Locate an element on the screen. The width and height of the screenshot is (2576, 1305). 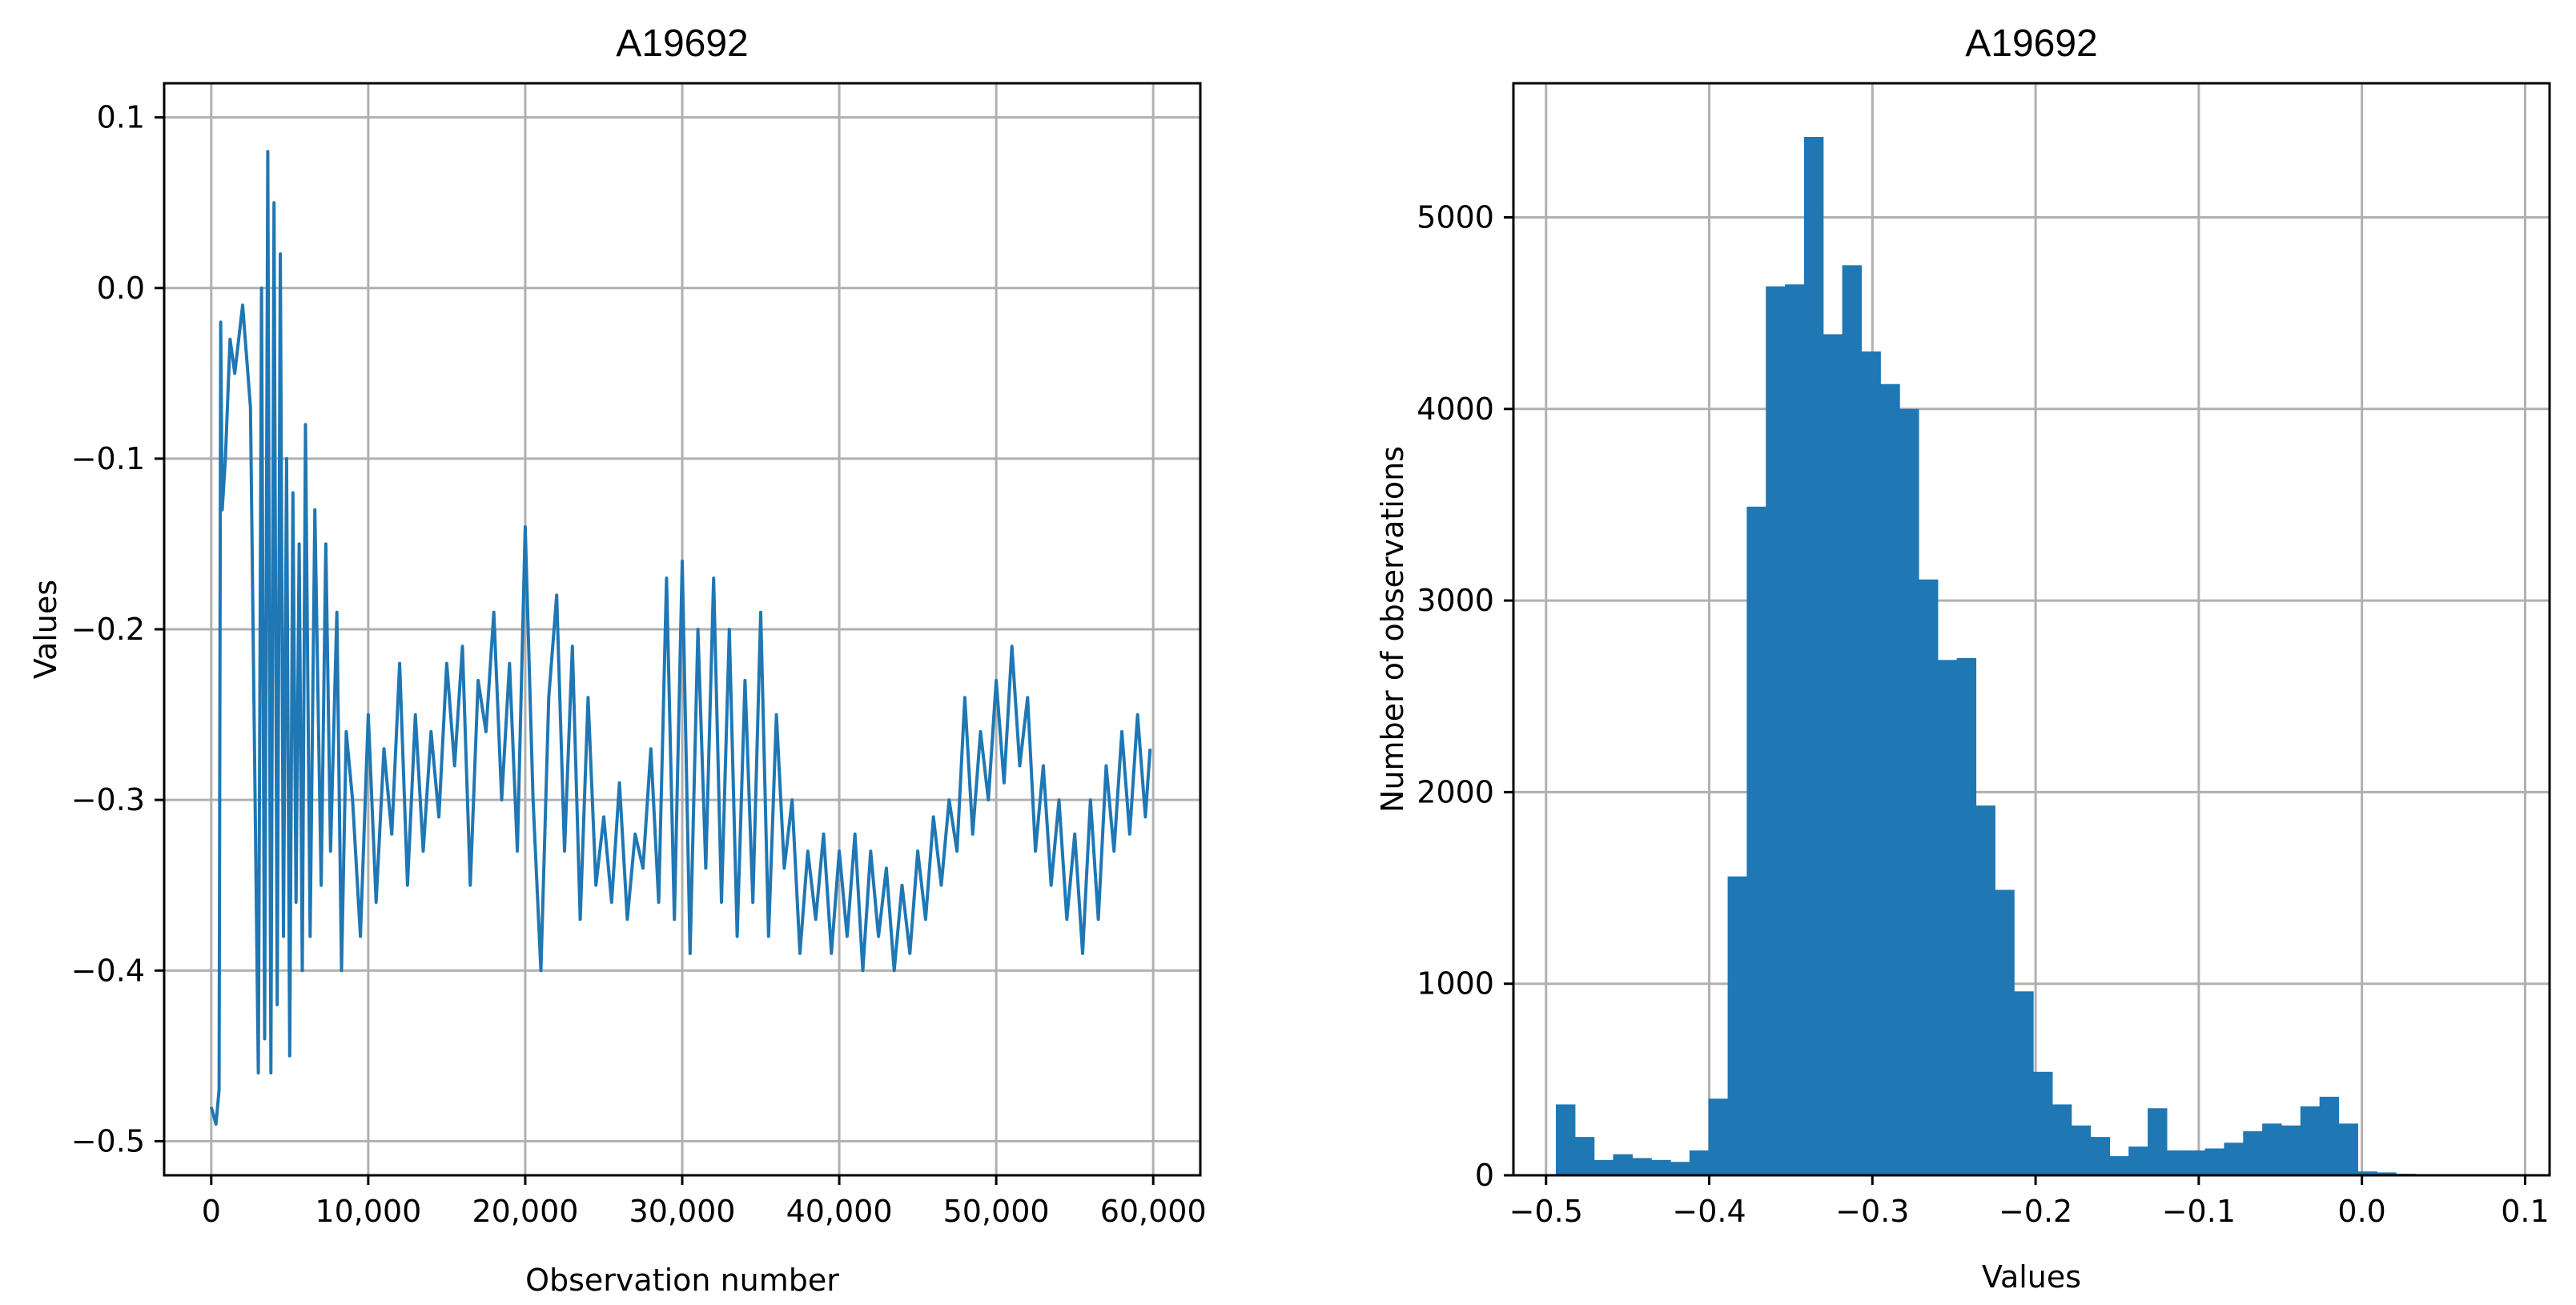
line-chart-x-label: Observation number is located at coordinates (682, 1281).